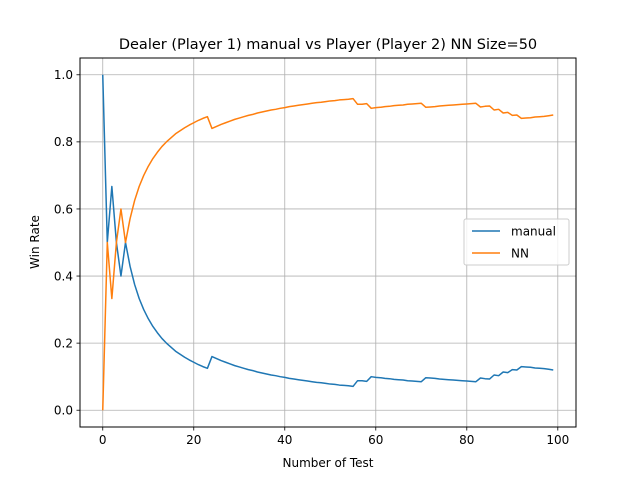 This screenshot has height=480, width=640. Describe the element at coordinates (63, 209) in the screenshot. I see `y-tick-label: 0.6` at that location.